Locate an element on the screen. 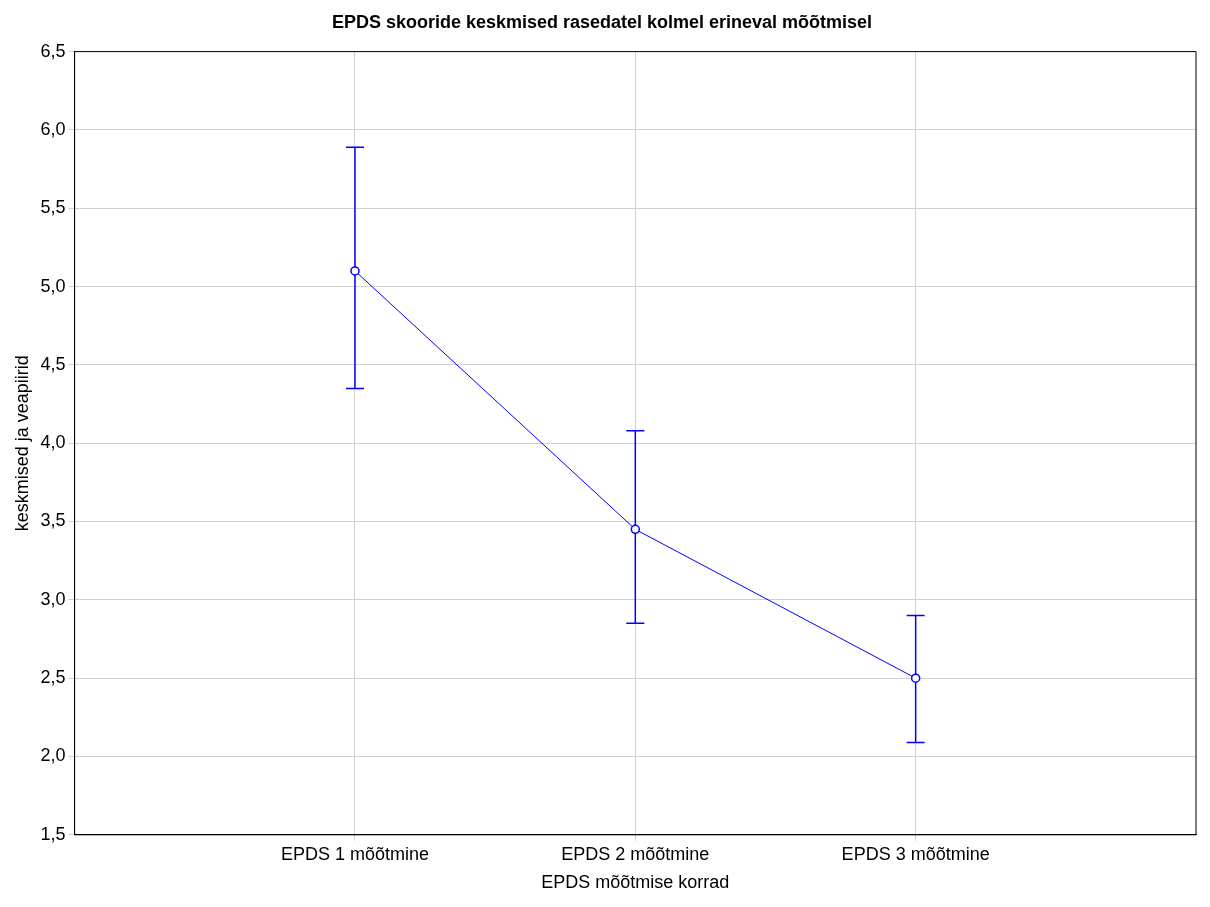 Image resolution: width=1210 pixels, height=907 pixels. x-tick-label: EPDS 3 mõõtmine is located at coordinates (915, 853).